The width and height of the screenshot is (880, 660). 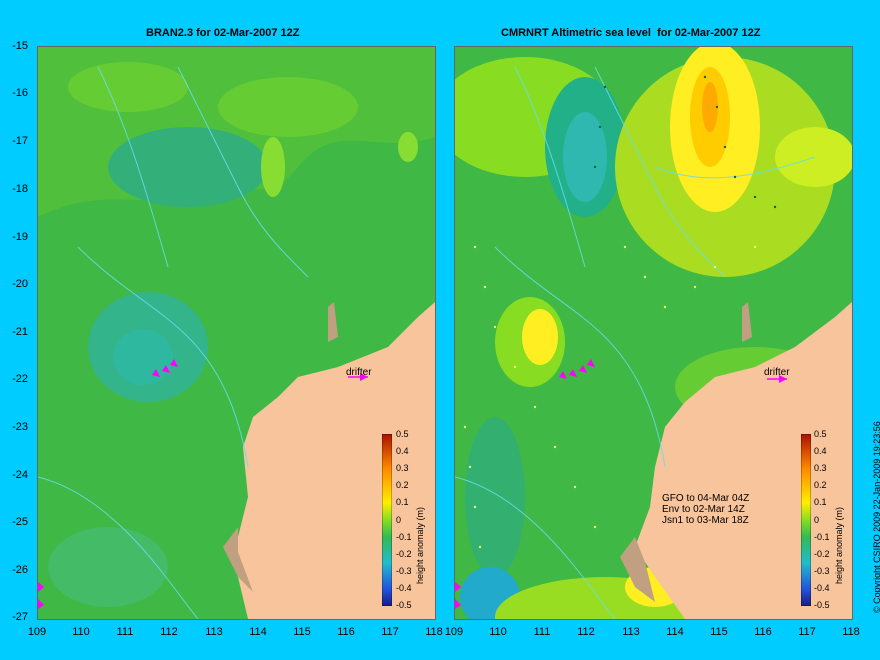 I want to click on legend-line-env: Env to 02-Mar 14Z, so click(x=703, y=509).